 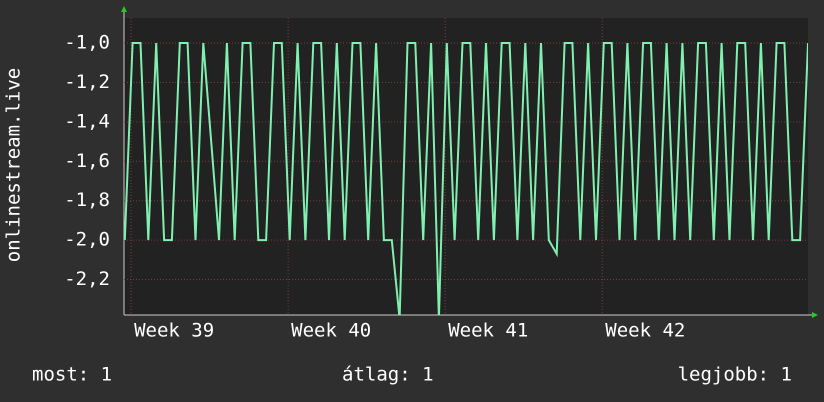 I want to click on x-tick-label: Week 39, so click(x=174, y=331).